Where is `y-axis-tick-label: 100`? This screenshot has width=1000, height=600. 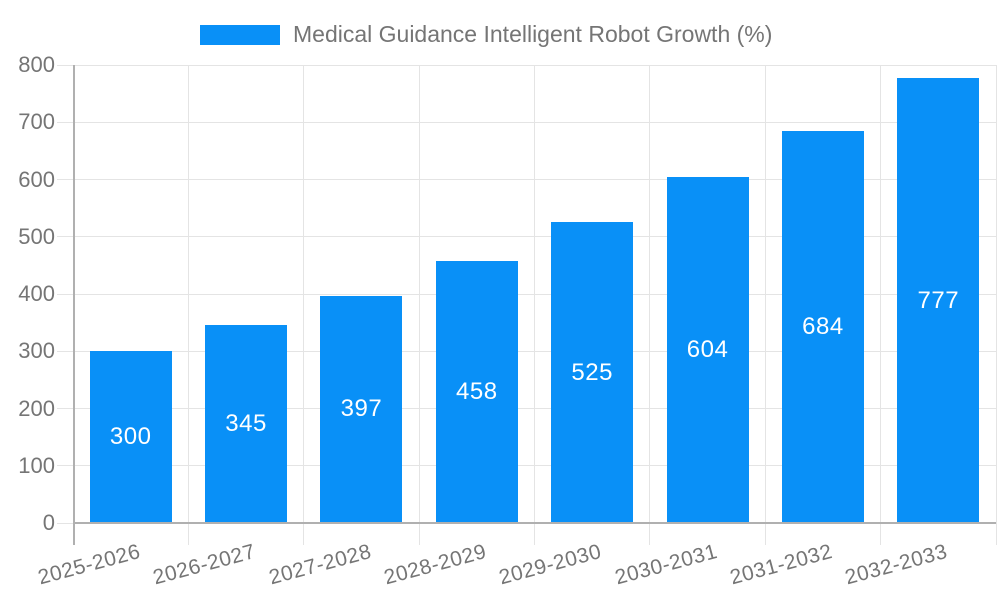
y-axis-tick-label: 100 is located at coordinates (36, 465).